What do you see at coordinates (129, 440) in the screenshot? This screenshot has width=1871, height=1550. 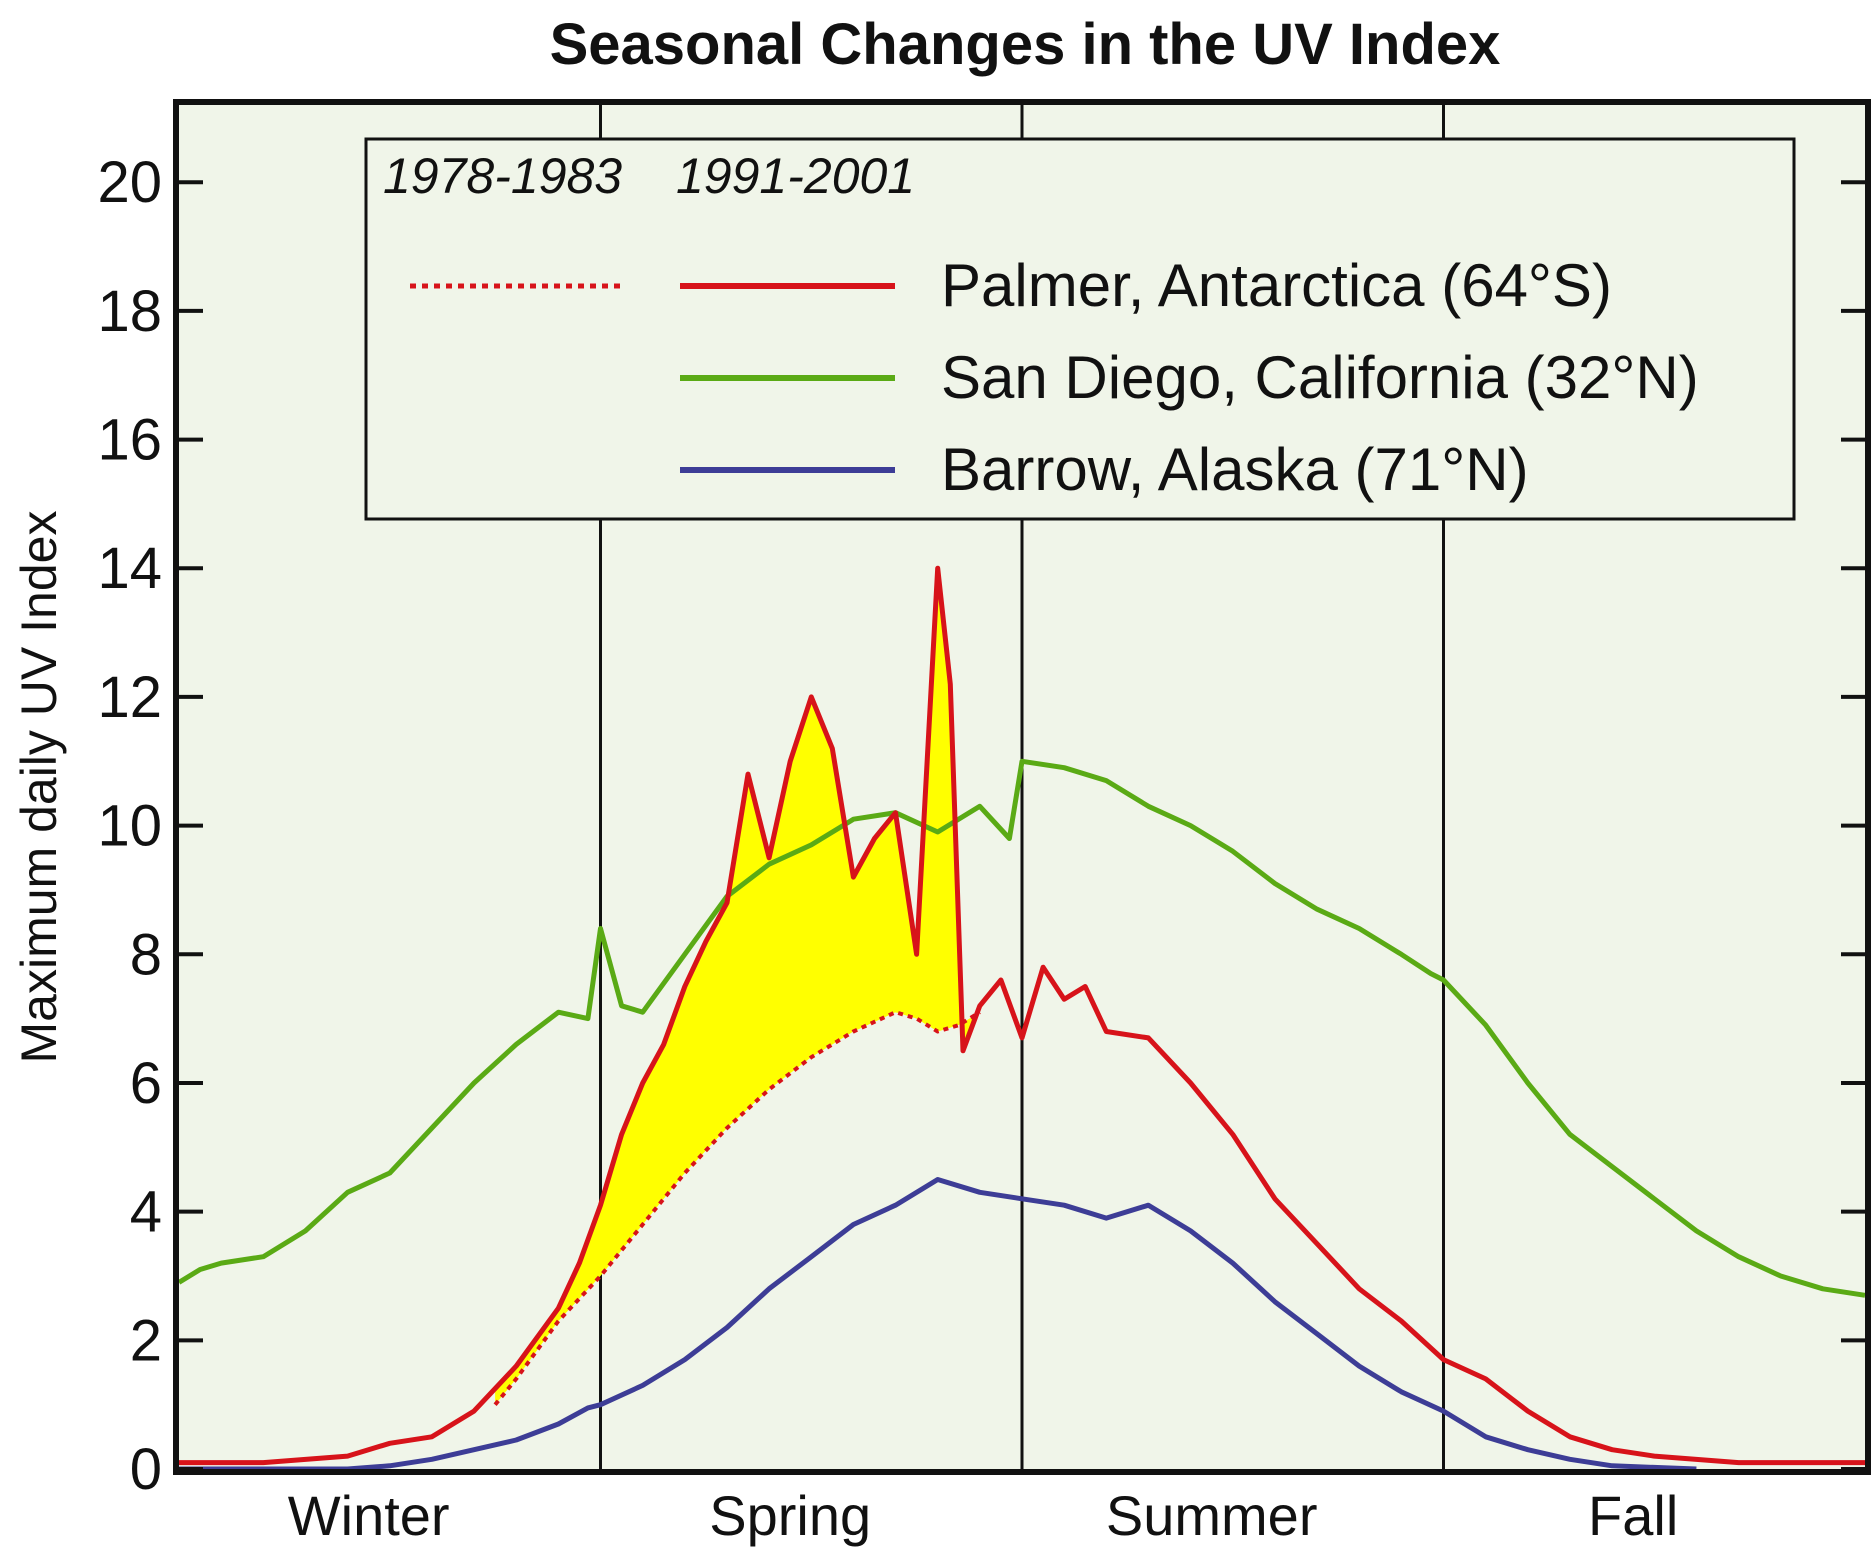 I see `y-tick-label: 16` at bounding box center [129, 440].